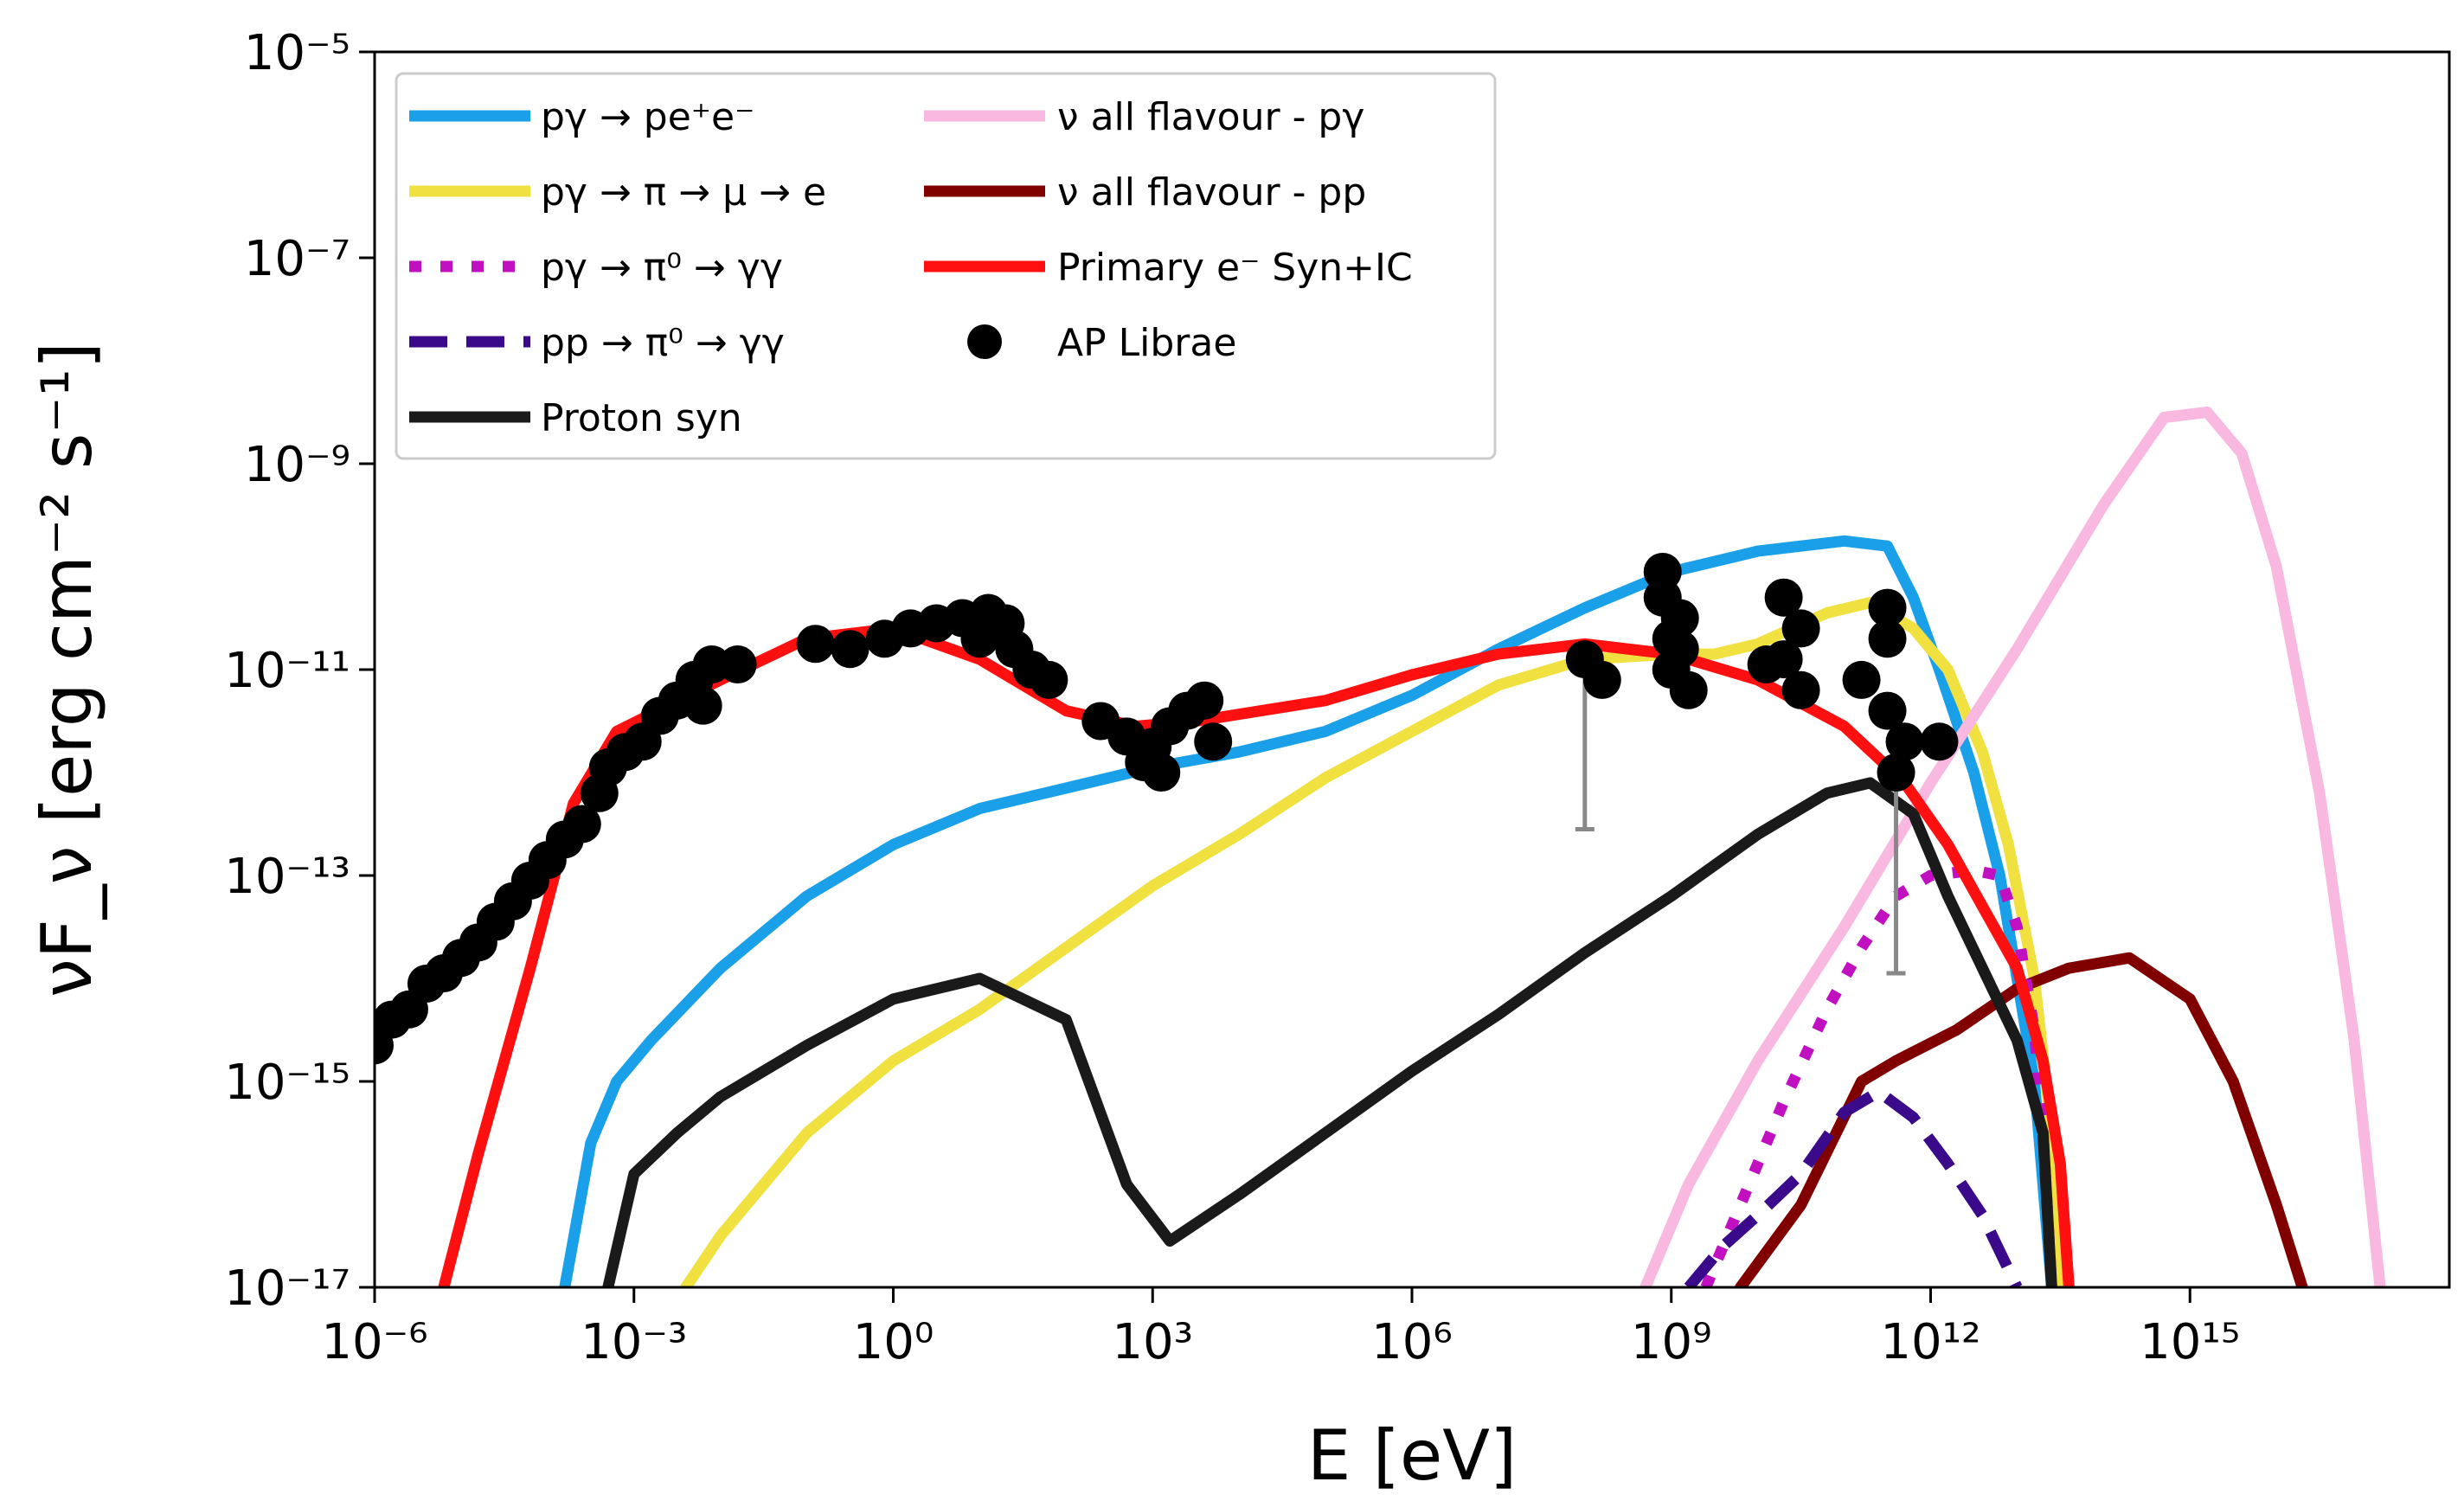 The image size is (2464, 1501). What do you see at coordinates (67, 669) in the screenshot?
I see `y-axis-label: νF_ν [erg cm⁻² s⁻¹]` at bounding box center [67, 669].